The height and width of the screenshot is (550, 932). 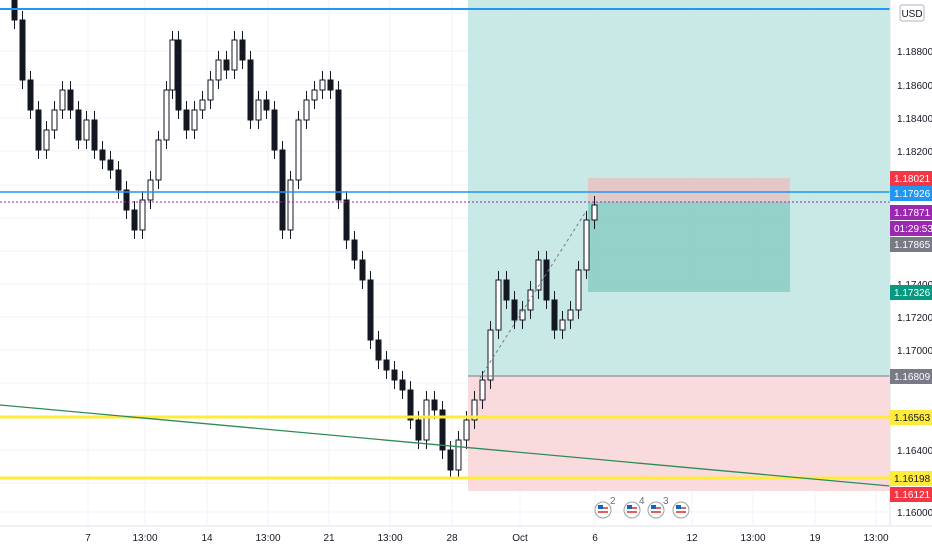 What do you see at coordinates (520, 538) in the screenshot?
I see `time-tick-label: Oct` at bounding box center [520, 538].